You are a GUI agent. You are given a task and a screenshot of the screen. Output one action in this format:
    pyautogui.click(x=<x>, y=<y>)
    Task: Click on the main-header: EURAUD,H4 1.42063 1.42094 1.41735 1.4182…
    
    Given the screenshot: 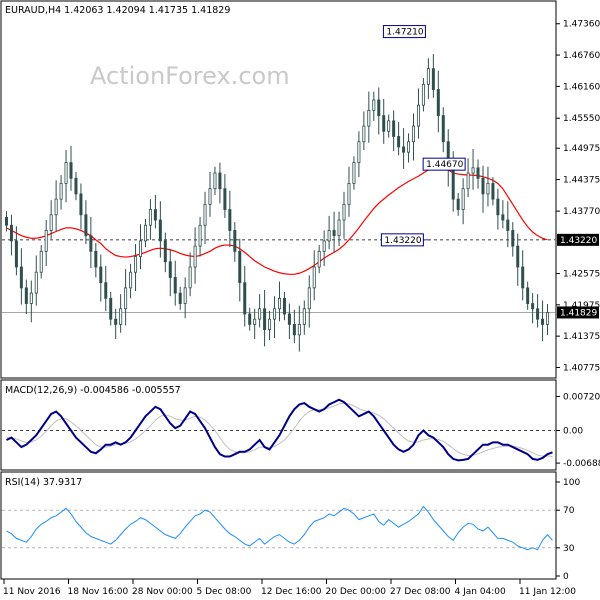 What is the action you would take?
    pyautogui.click(x=117, y=10)
    